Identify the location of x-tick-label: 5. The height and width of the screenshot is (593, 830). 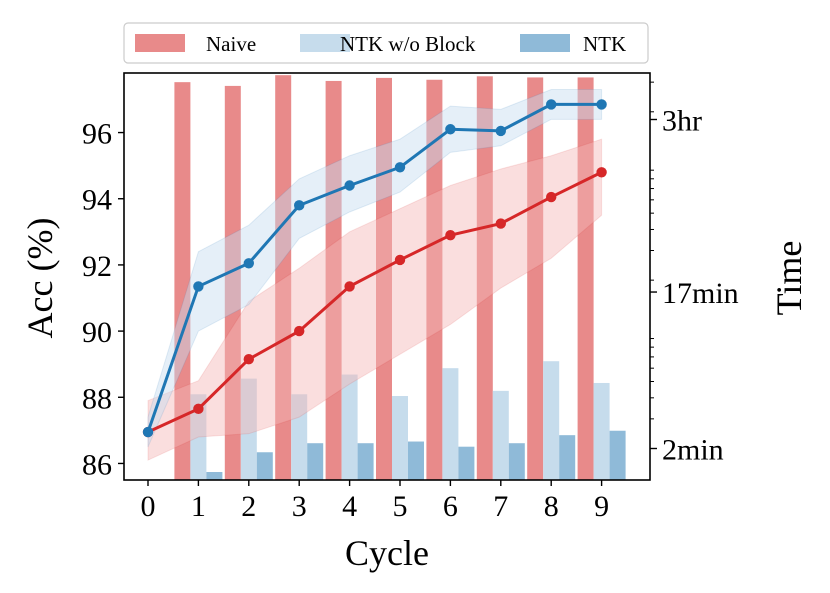
(400, 506).